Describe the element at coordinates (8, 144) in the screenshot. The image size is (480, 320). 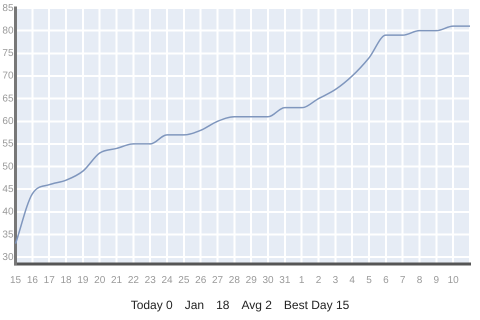
I see `y-tick-label: 55` at that location.